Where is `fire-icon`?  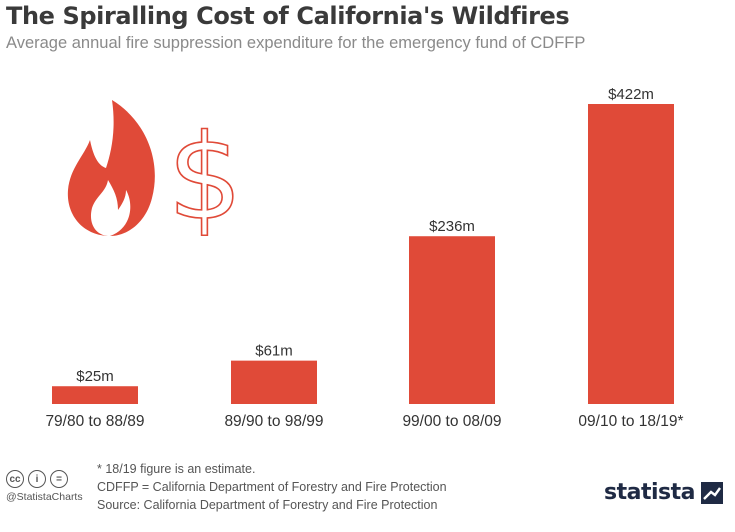
fire-icon is located at coordinates (111, 168).